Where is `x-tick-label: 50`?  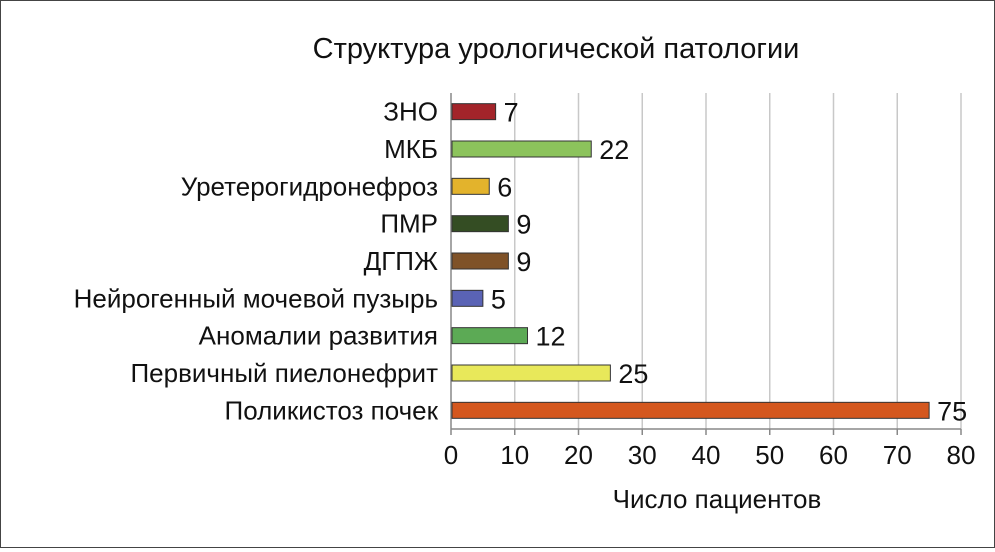
x-tick-label: 50 is located at coordinates (769, 455).